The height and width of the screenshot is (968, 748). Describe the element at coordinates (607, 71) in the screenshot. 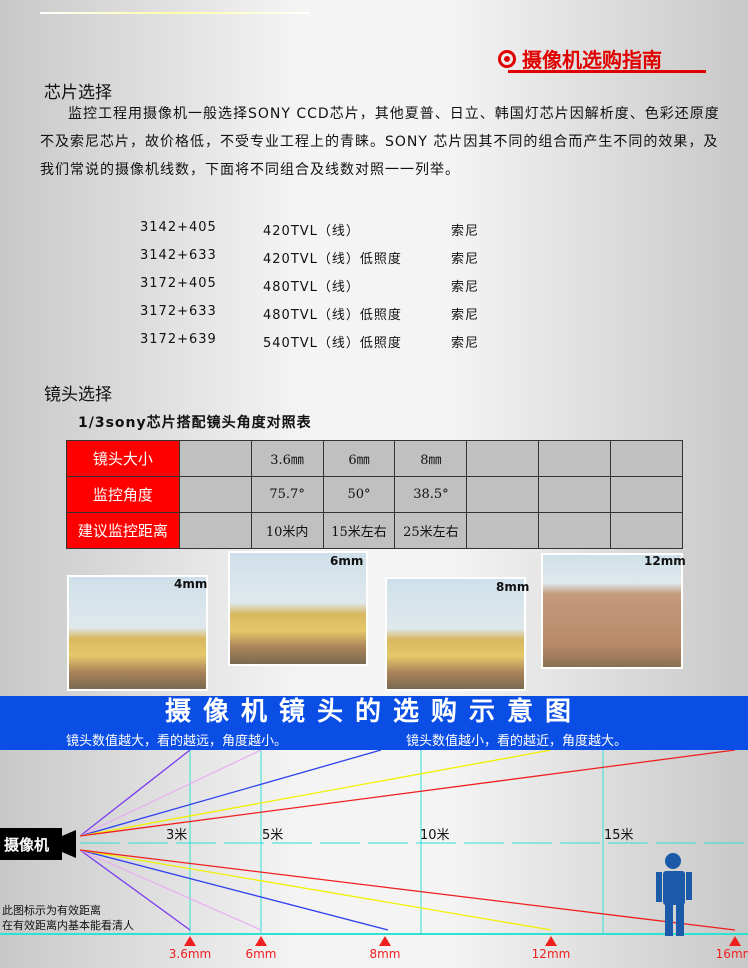

I see `title-underline` at that location.